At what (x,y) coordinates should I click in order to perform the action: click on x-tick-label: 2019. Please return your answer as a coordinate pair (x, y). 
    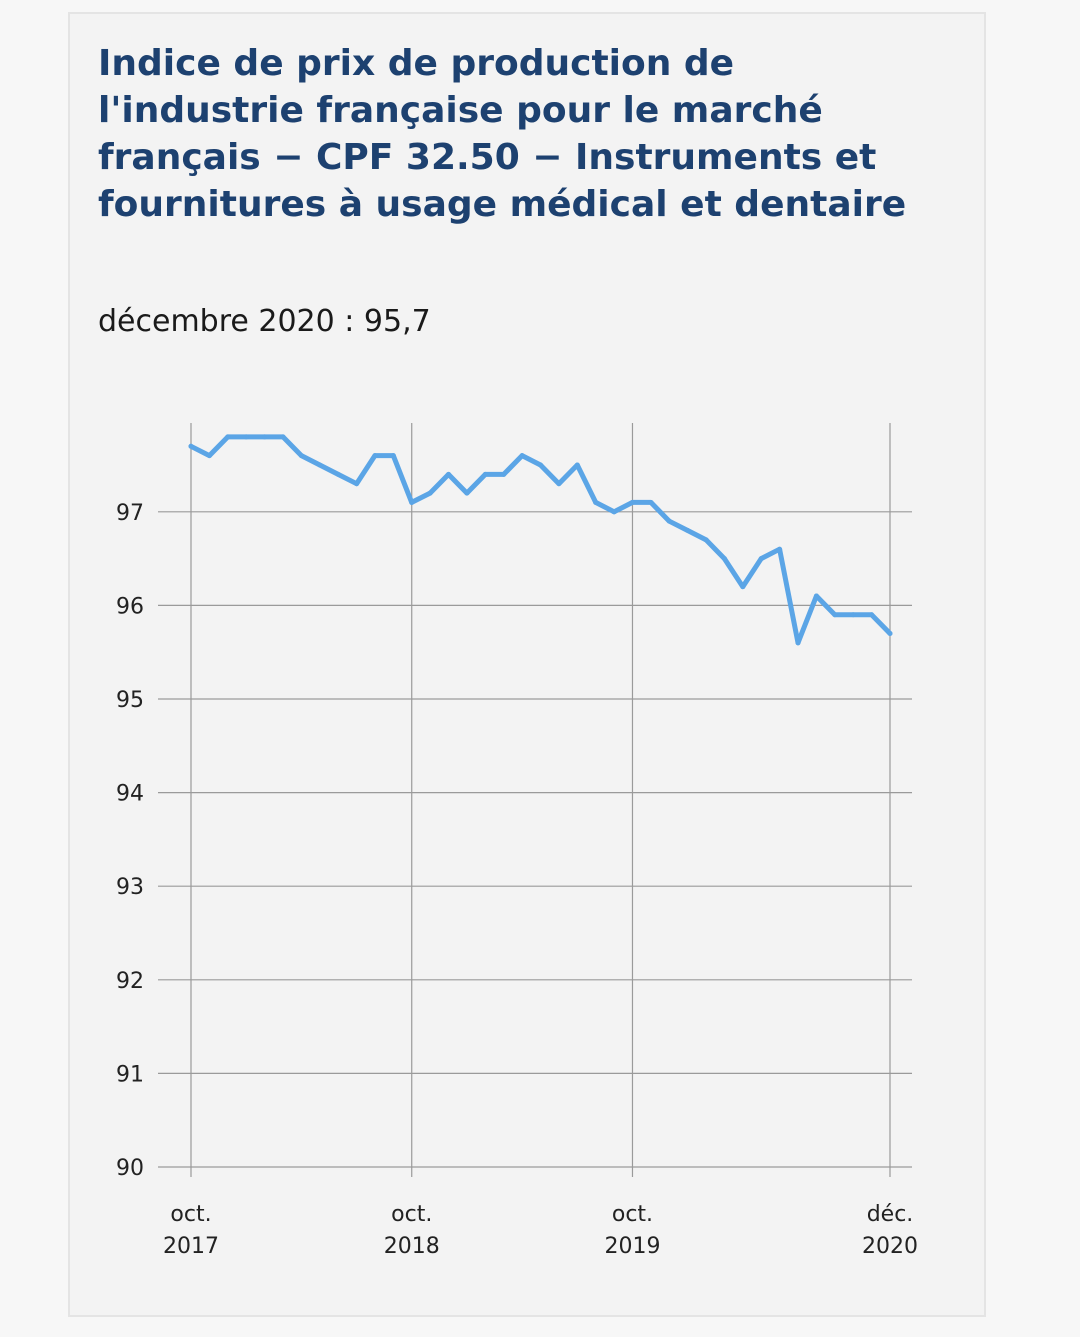
    Looking at the image, I should click on (632, 1246).